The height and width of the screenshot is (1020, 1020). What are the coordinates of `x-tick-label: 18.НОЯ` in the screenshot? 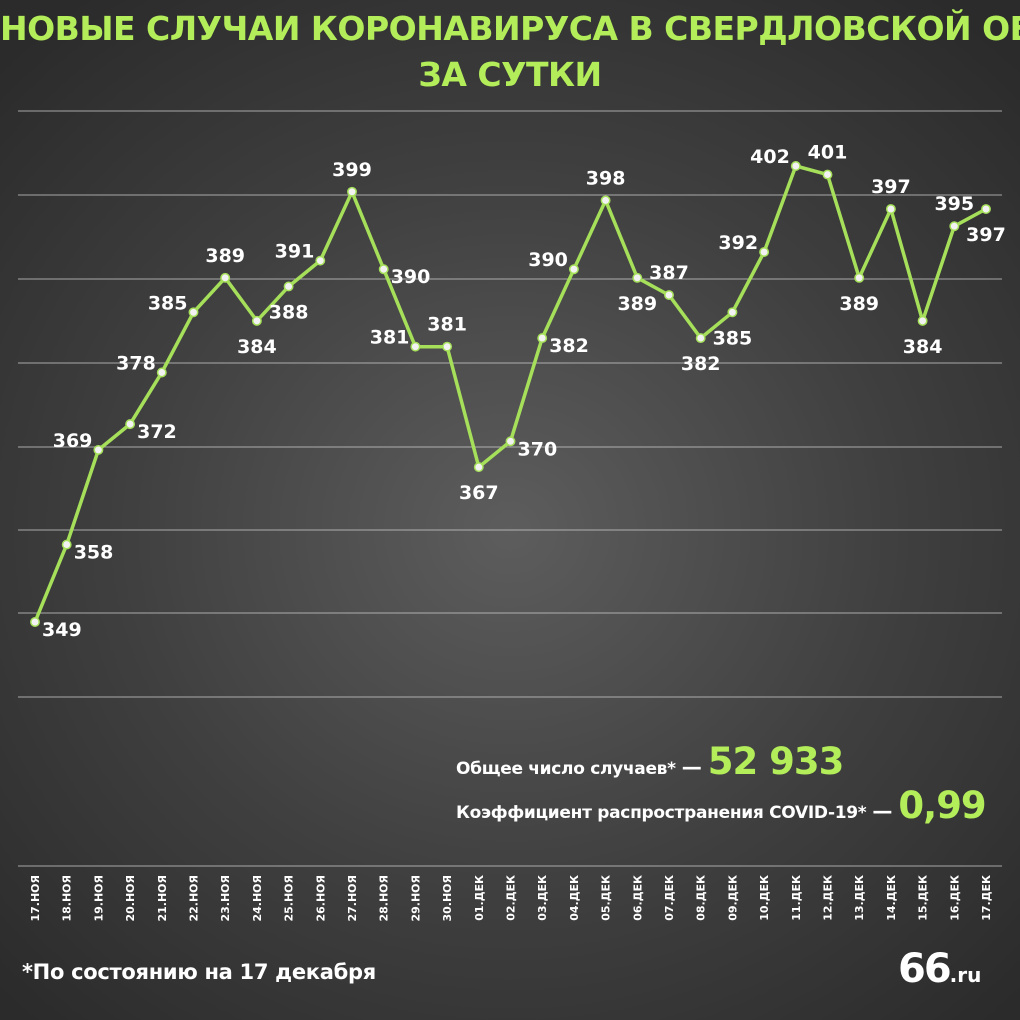 It's located at (67, 898).